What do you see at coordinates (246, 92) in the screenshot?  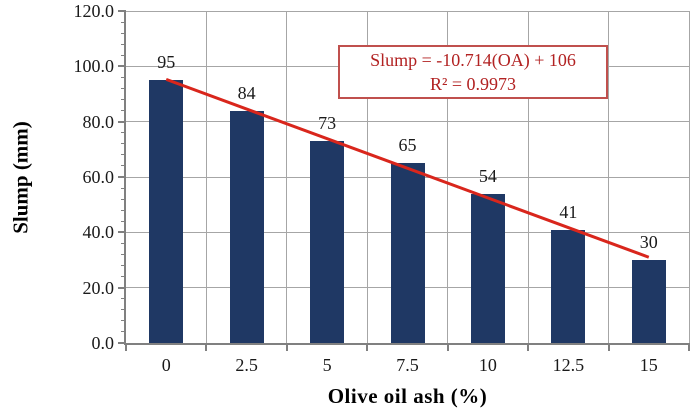 I see `bar-value-label: 84` at bounding box center [246, 92].